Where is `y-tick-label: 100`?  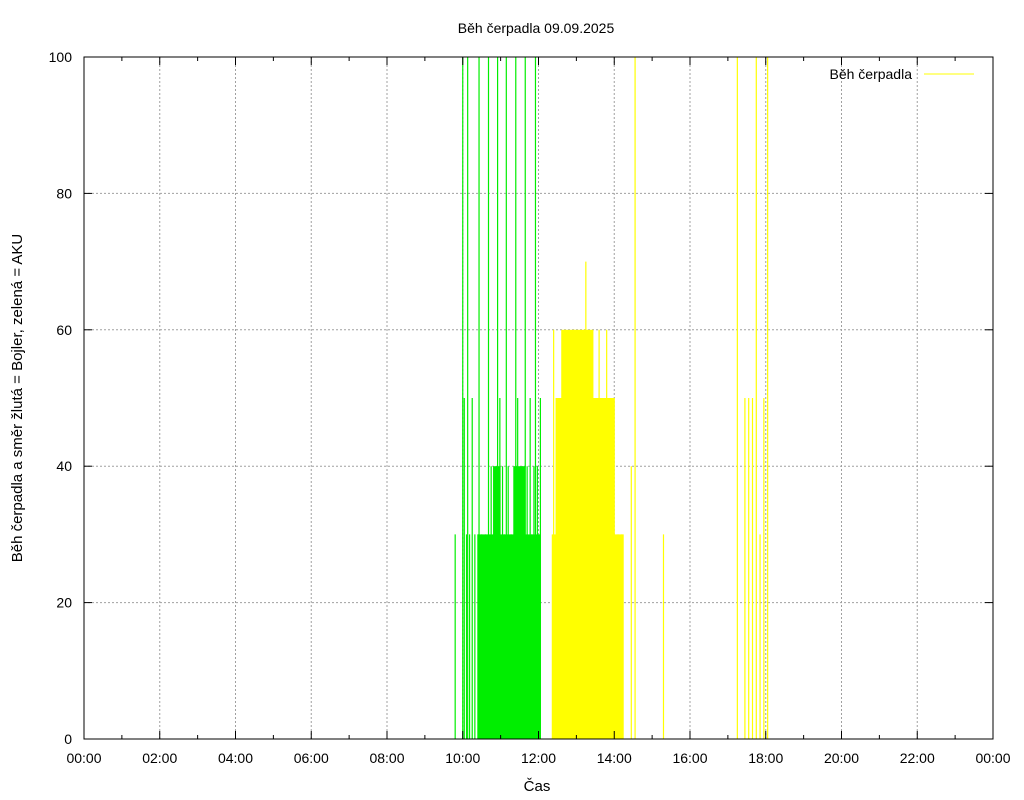
y-tick-label: 100 is located at coordinates (61, 57).